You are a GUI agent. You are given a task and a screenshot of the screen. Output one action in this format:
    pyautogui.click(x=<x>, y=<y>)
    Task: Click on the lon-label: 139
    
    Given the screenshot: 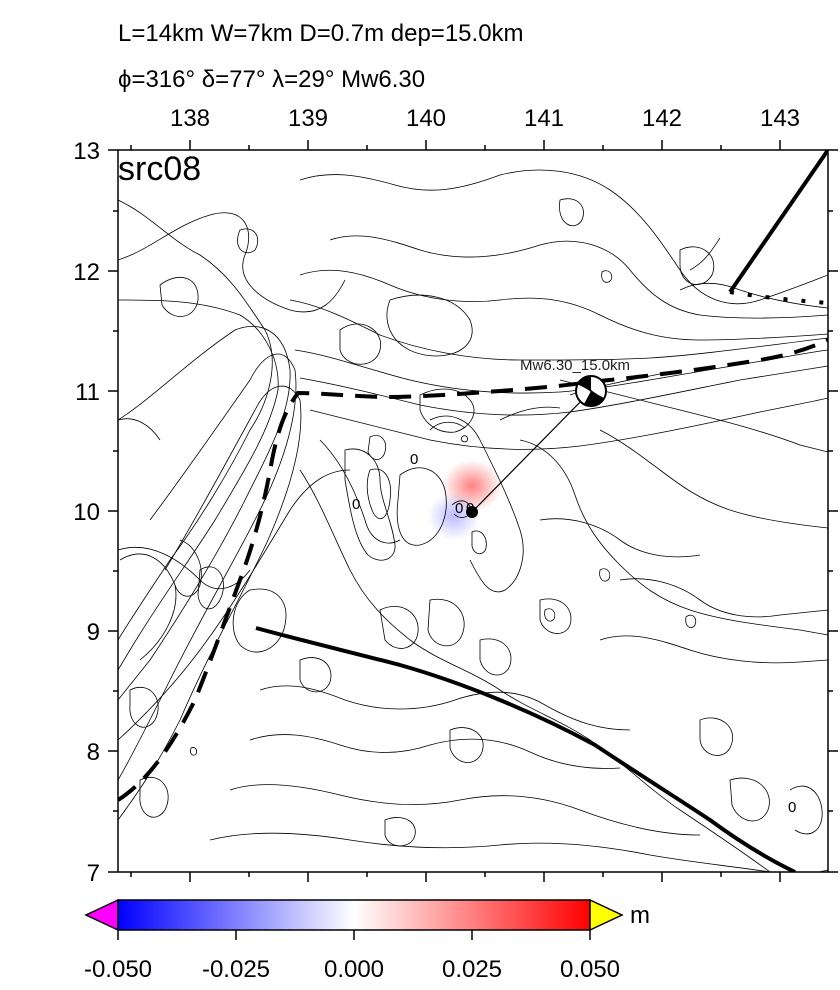 What is the action you would take?
    pyautogui.click(x=308, y=118)
    